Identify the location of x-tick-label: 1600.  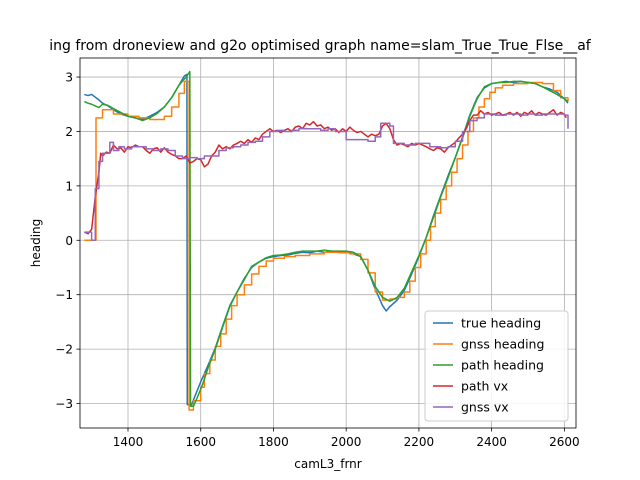
(200, 442).